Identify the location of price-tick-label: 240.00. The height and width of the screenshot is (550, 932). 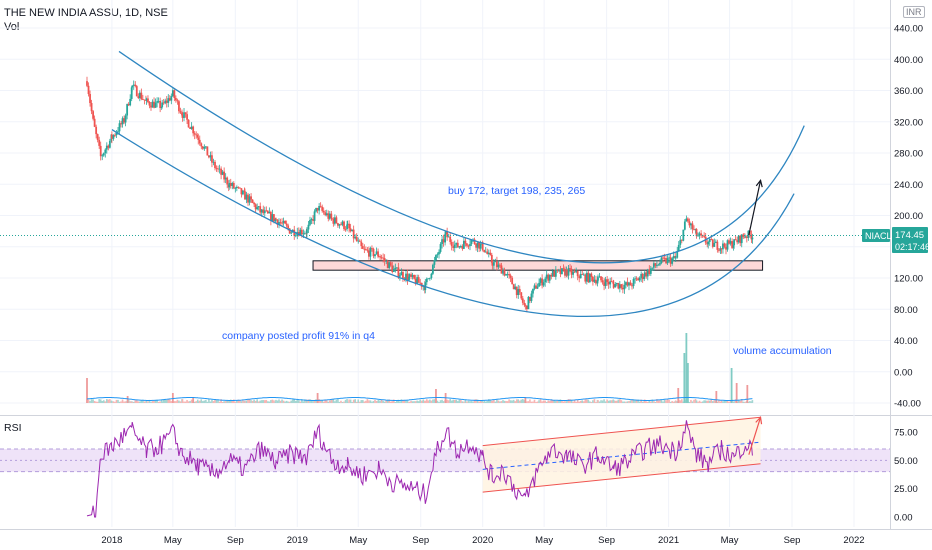
(908, 185).